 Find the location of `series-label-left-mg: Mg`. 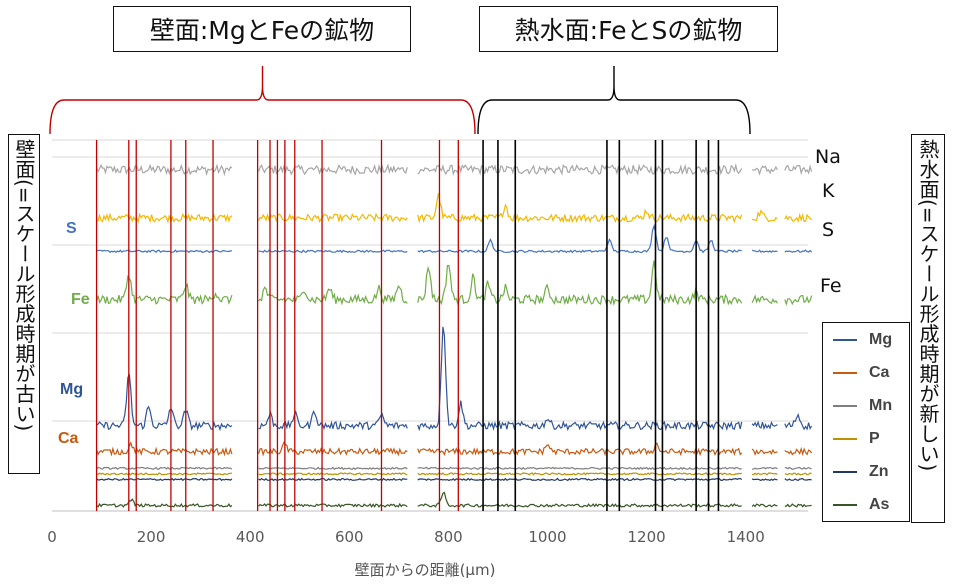

series-label-left-mg: Mg is located at coordinates (71, 389).